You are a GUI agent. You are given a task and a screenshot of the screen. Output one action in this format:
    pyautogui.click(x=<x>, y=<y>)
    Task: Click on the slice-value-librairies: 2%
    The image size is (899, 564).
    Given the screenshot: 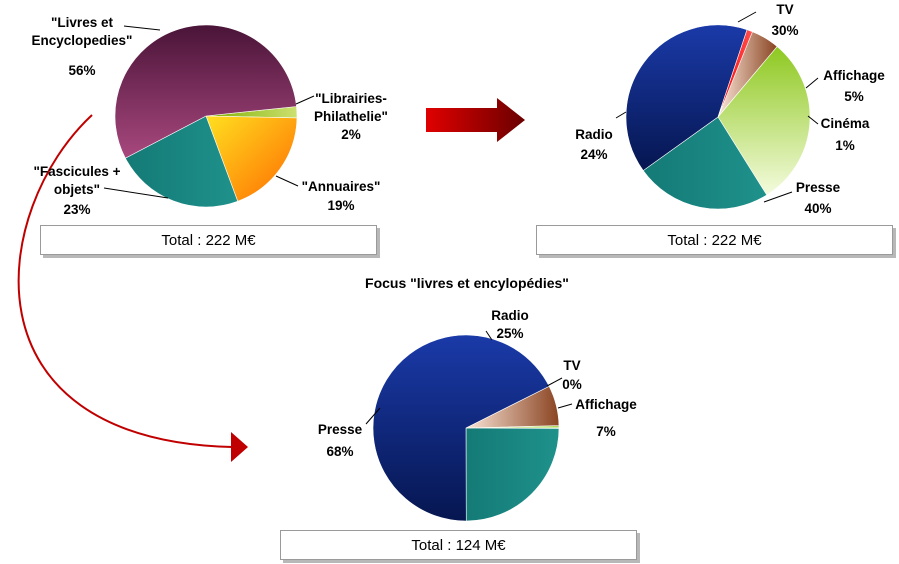 What is the action you would take?
    pyautogui.click(x=351, y=134)
    